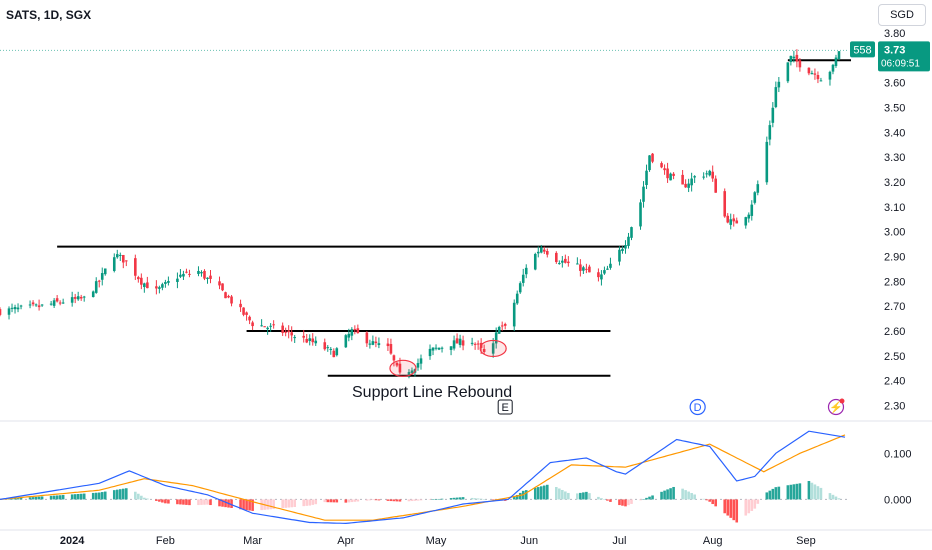  I want to click on annotation-text: Support Line Rebound, so click(432, 392).